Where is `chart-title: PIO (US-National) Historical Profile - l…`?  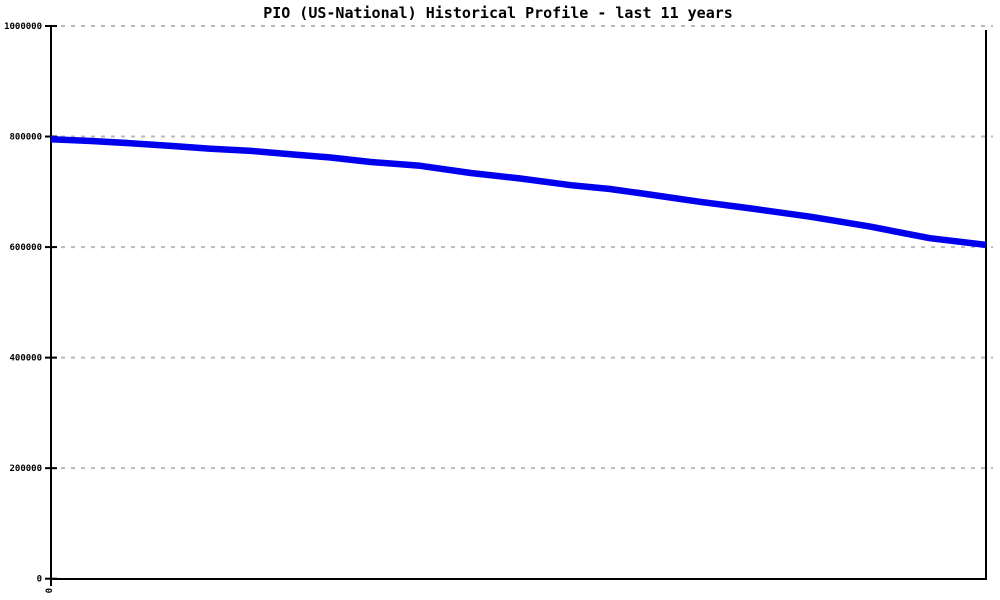 chart-title: PIO (US-National) Historical Profile - l… is located at coordinates (498, 13).